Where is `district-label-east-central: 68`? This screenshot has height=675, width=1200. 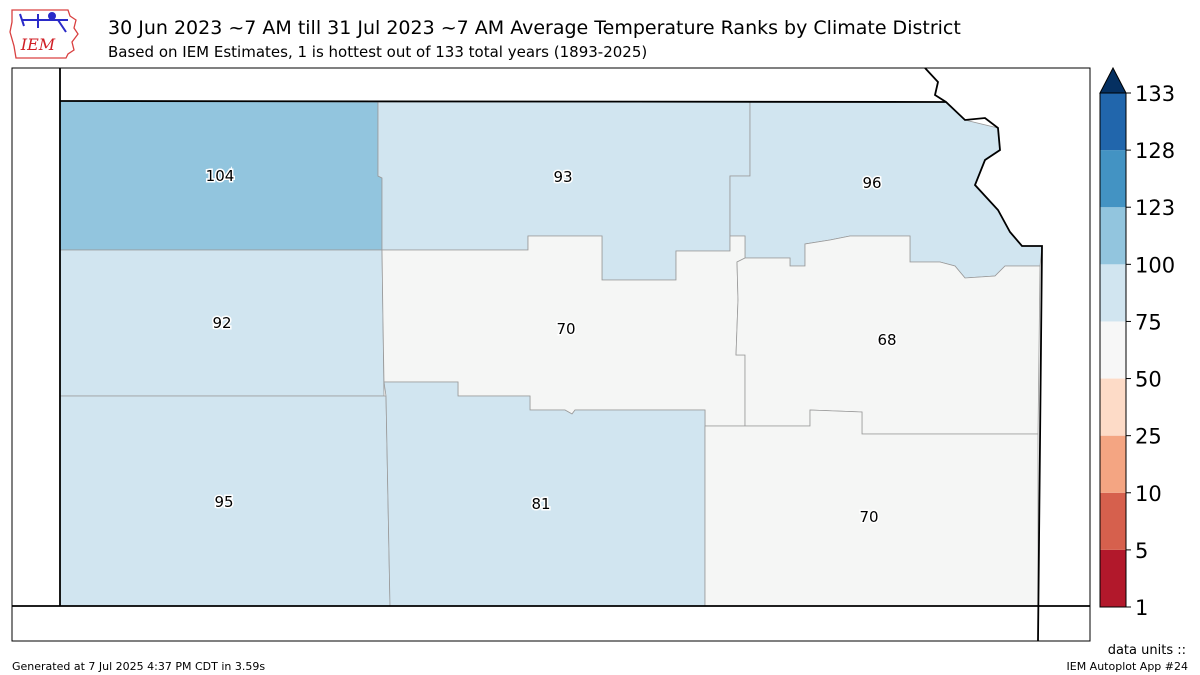 district-label-east-central: 68 is located at coordinates (886, 340).